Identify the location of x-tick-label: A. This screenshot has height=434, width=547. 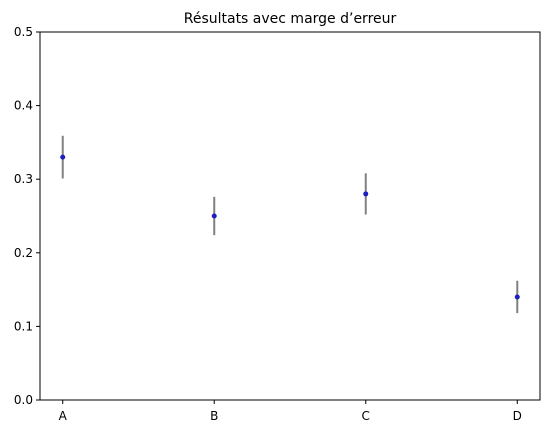
(63, 416).